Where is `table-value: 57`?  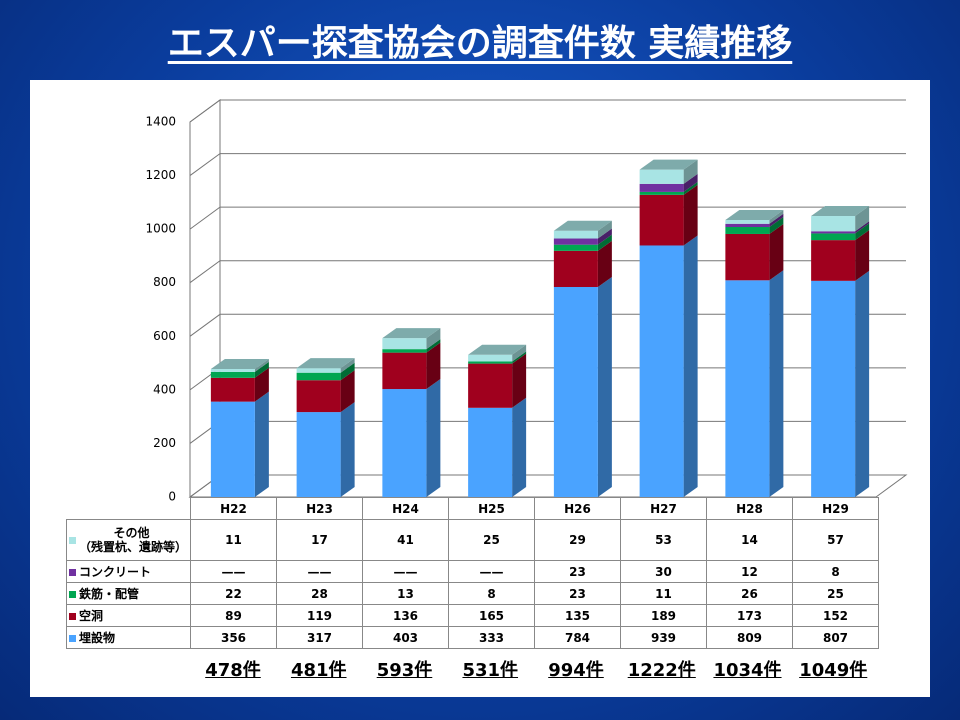
table-value: 57 is located at coordinates (835, 540).